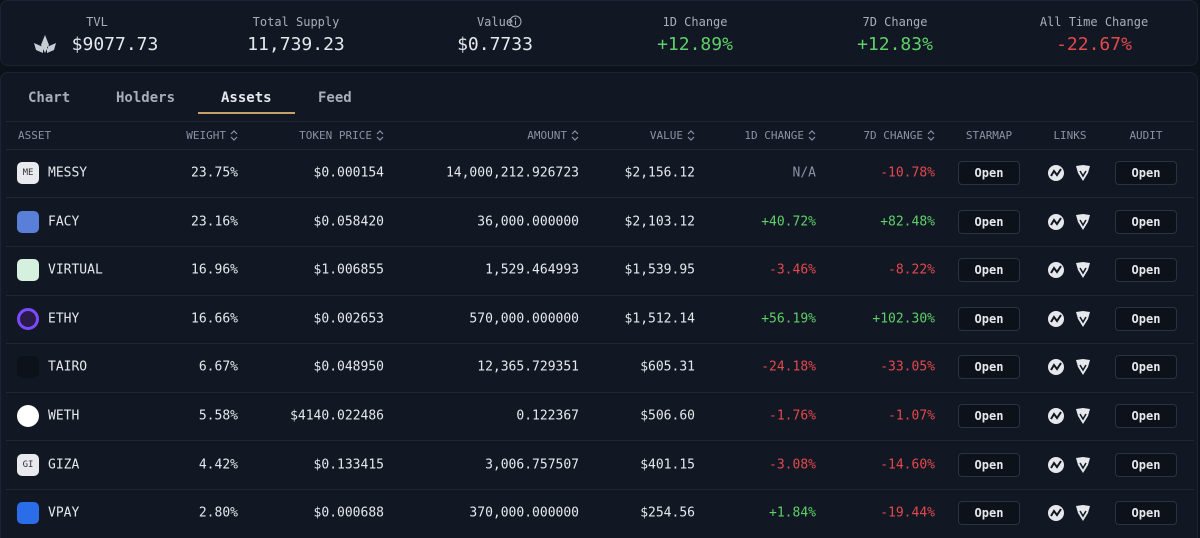 This screenshot has height=538, width=1200. Describe the element at coordinates (907, 465) in the screenshot. I see `cell-change-7d: -14.60%` at that location.